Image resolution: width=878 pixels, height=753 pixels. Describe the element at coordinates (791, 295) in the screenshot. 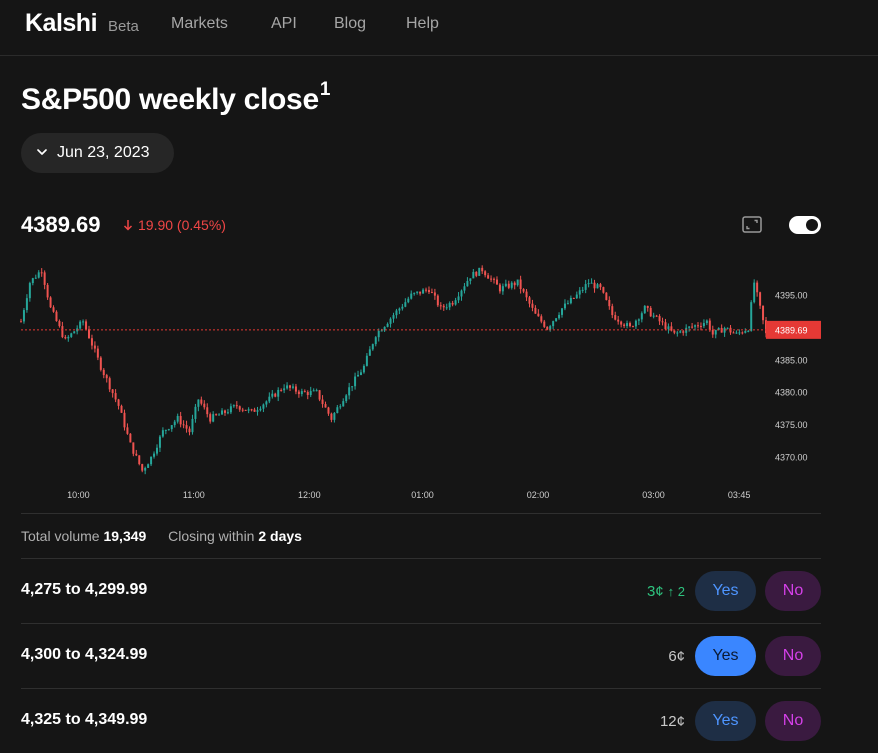

I see `y-tick-label: 4395.00` at that location.